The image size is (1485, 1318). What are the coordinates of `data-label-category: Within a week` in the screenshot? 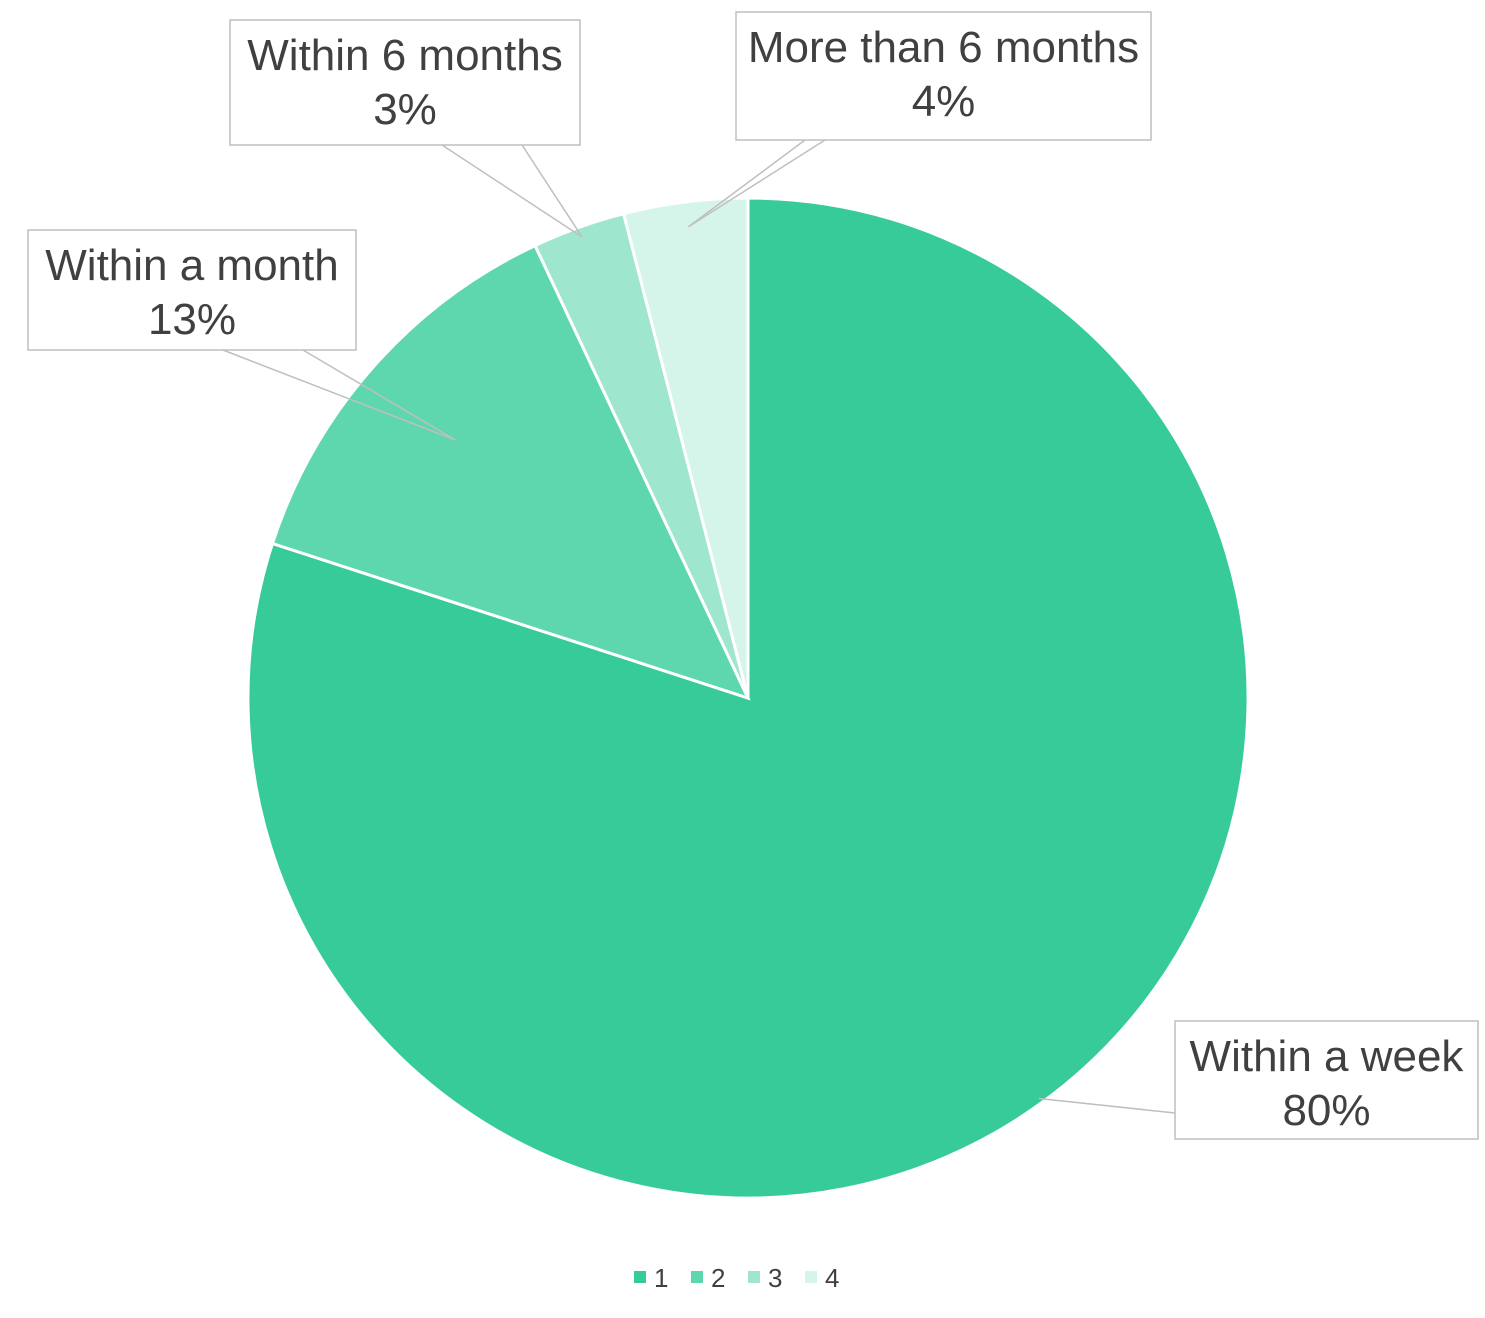 It's located at (1327, 1056).